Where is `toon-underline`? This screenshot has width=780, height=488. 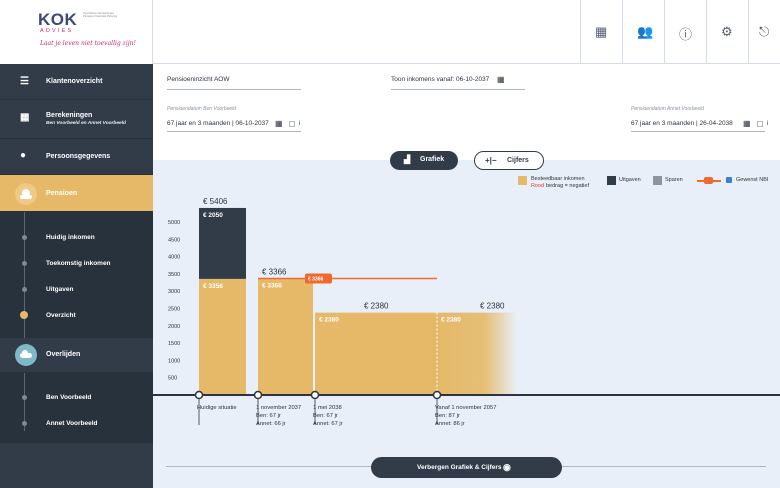
toon-underline is located at coordinates (458, 89).